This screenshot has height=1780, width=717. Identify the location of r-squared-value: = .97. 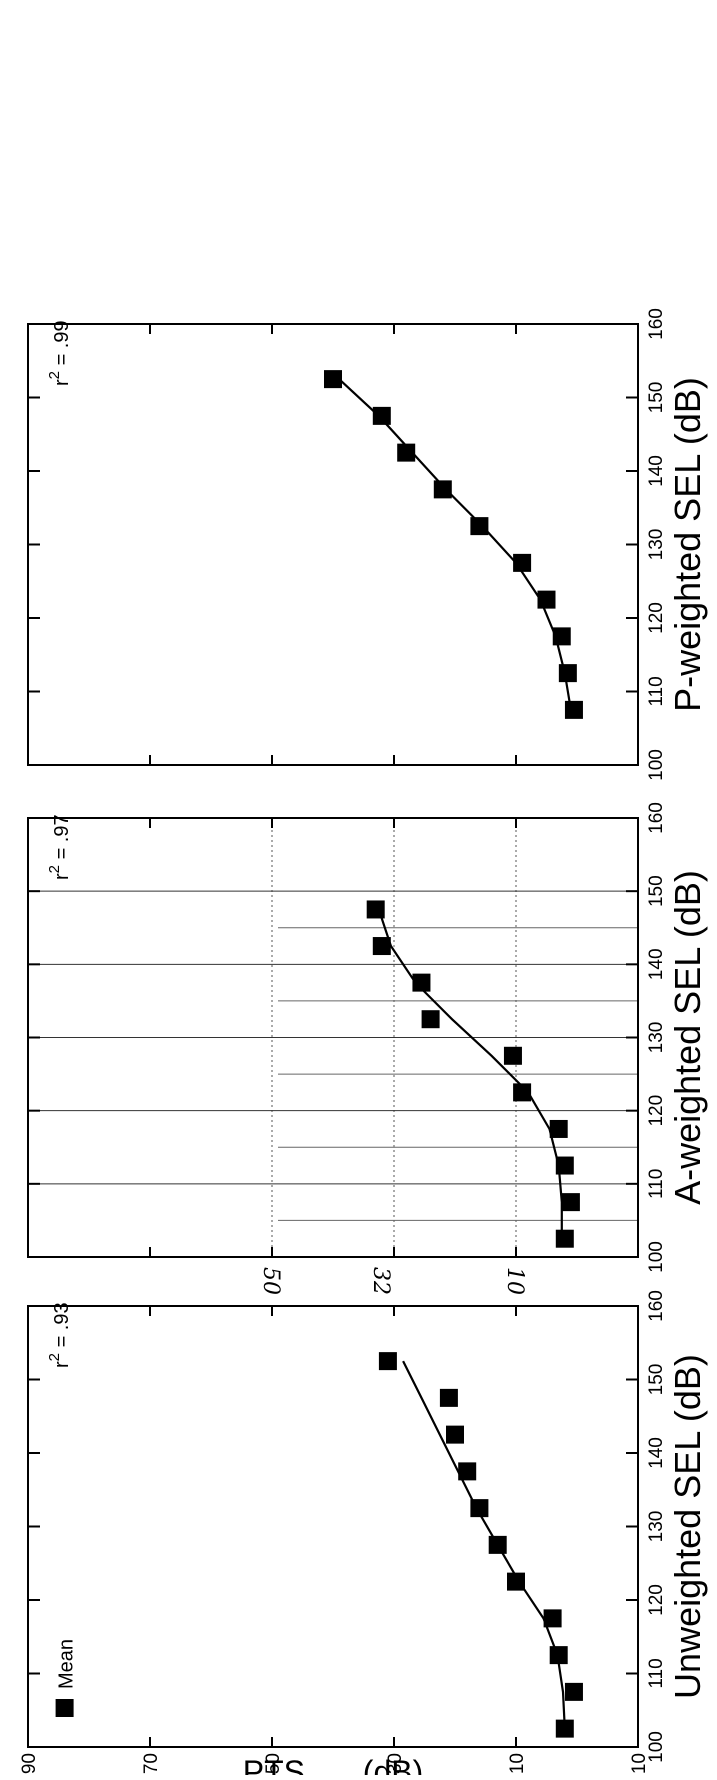
(62, 839).